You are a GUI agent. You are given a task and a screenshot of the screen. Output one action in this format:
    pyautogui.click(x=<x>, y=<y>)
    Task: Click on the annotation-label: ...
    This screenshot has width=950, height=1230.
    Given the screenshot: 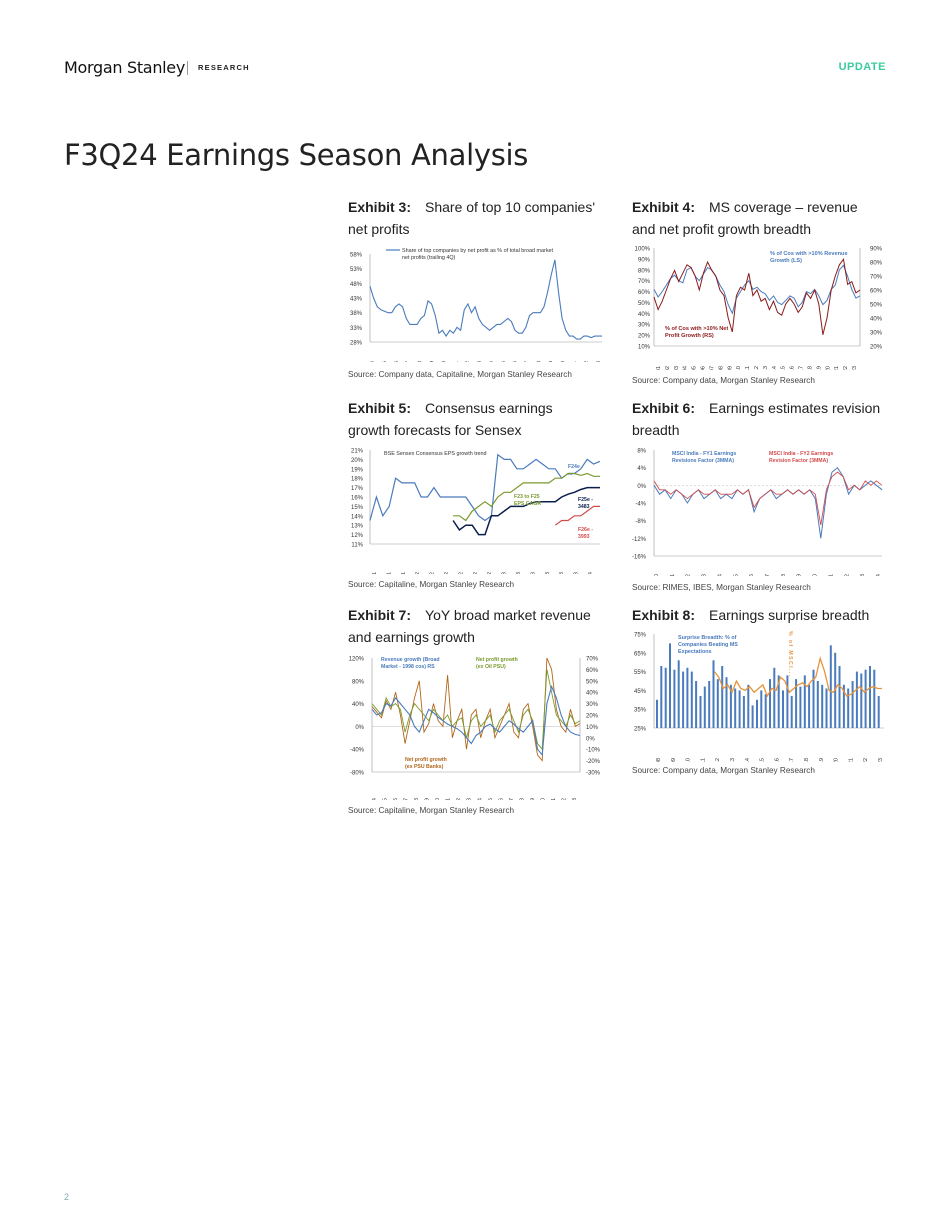 What is the action you would take?
    pyautogui.click(x=570, y=474)
    